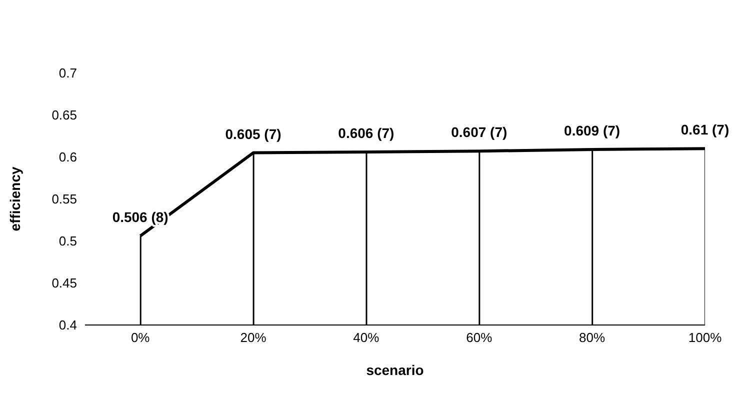 Image resolution: width=749 pixels, height=411 pixels. What do you see at coordinates (479, 132) in the screenshot?
I see `data-label: 0.607 (7)` at bounding box center [479, 132].